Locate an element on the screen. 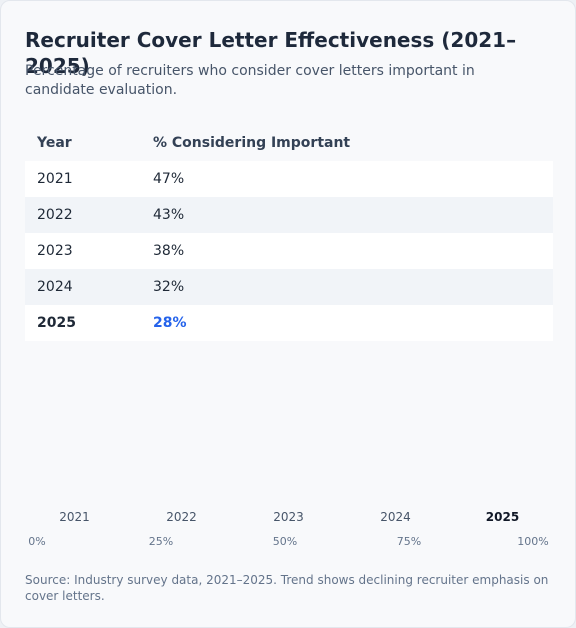  table-row: 2023 38% is located at coordinates (289, 251).